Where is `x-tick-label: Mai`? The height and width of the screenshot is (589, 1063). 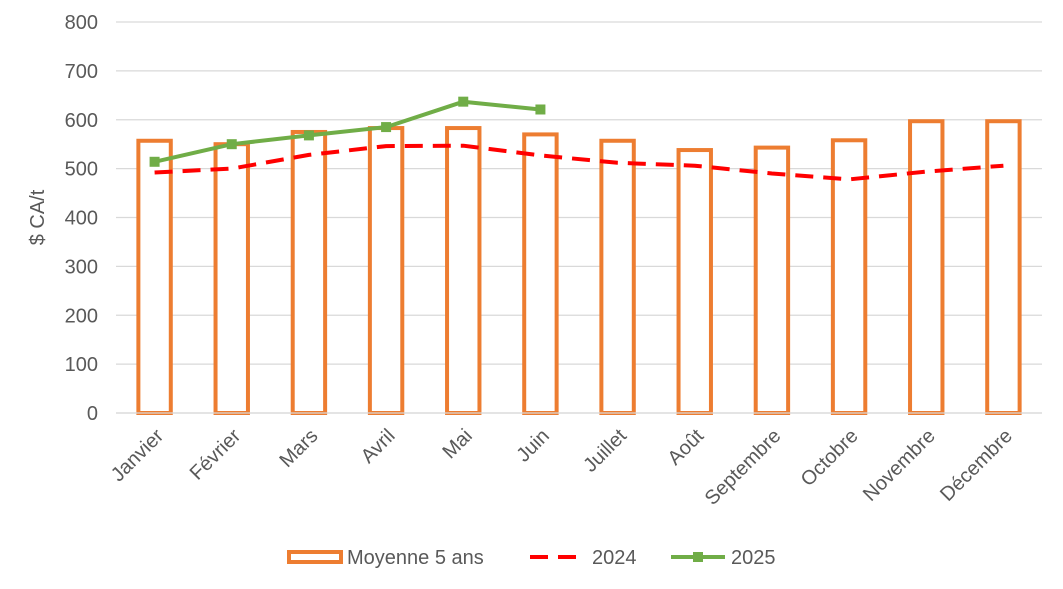
x-tick-label: Mai is located at coordinates (457, 444).